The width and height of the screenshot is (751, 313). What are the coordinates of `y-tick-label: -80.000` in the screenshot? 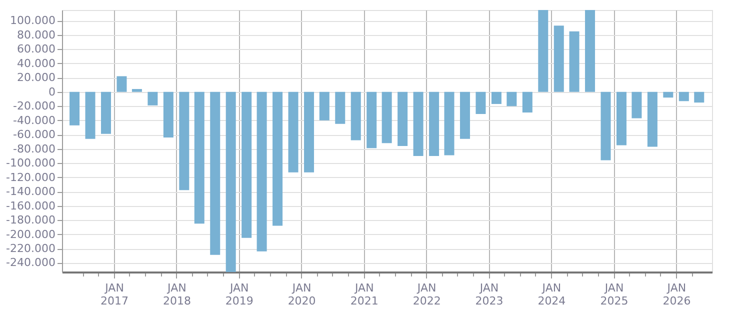 It's located at (34, 149).